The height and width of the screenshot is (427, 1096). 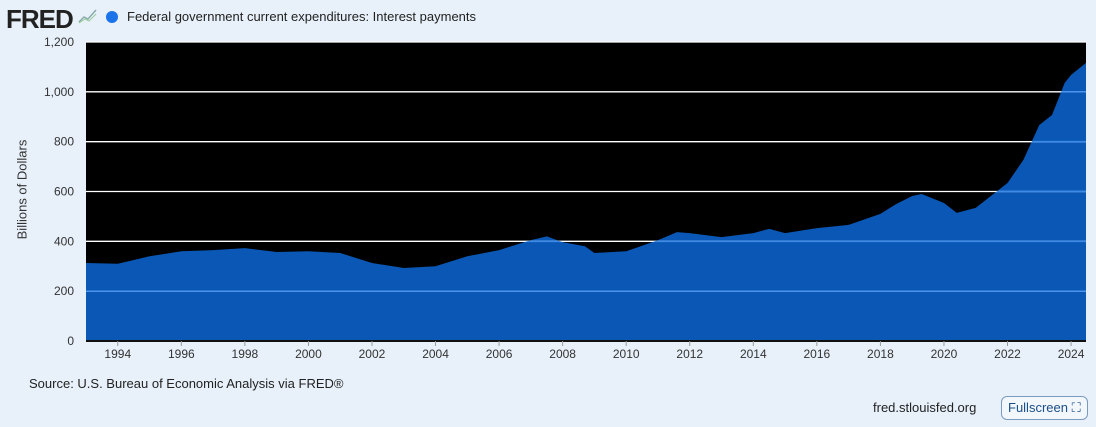 What do you see at coordinates (925, 407) in the screenshot?
I see `site-link: fred.stlouisfed.org` at bounding box center [925, 407].